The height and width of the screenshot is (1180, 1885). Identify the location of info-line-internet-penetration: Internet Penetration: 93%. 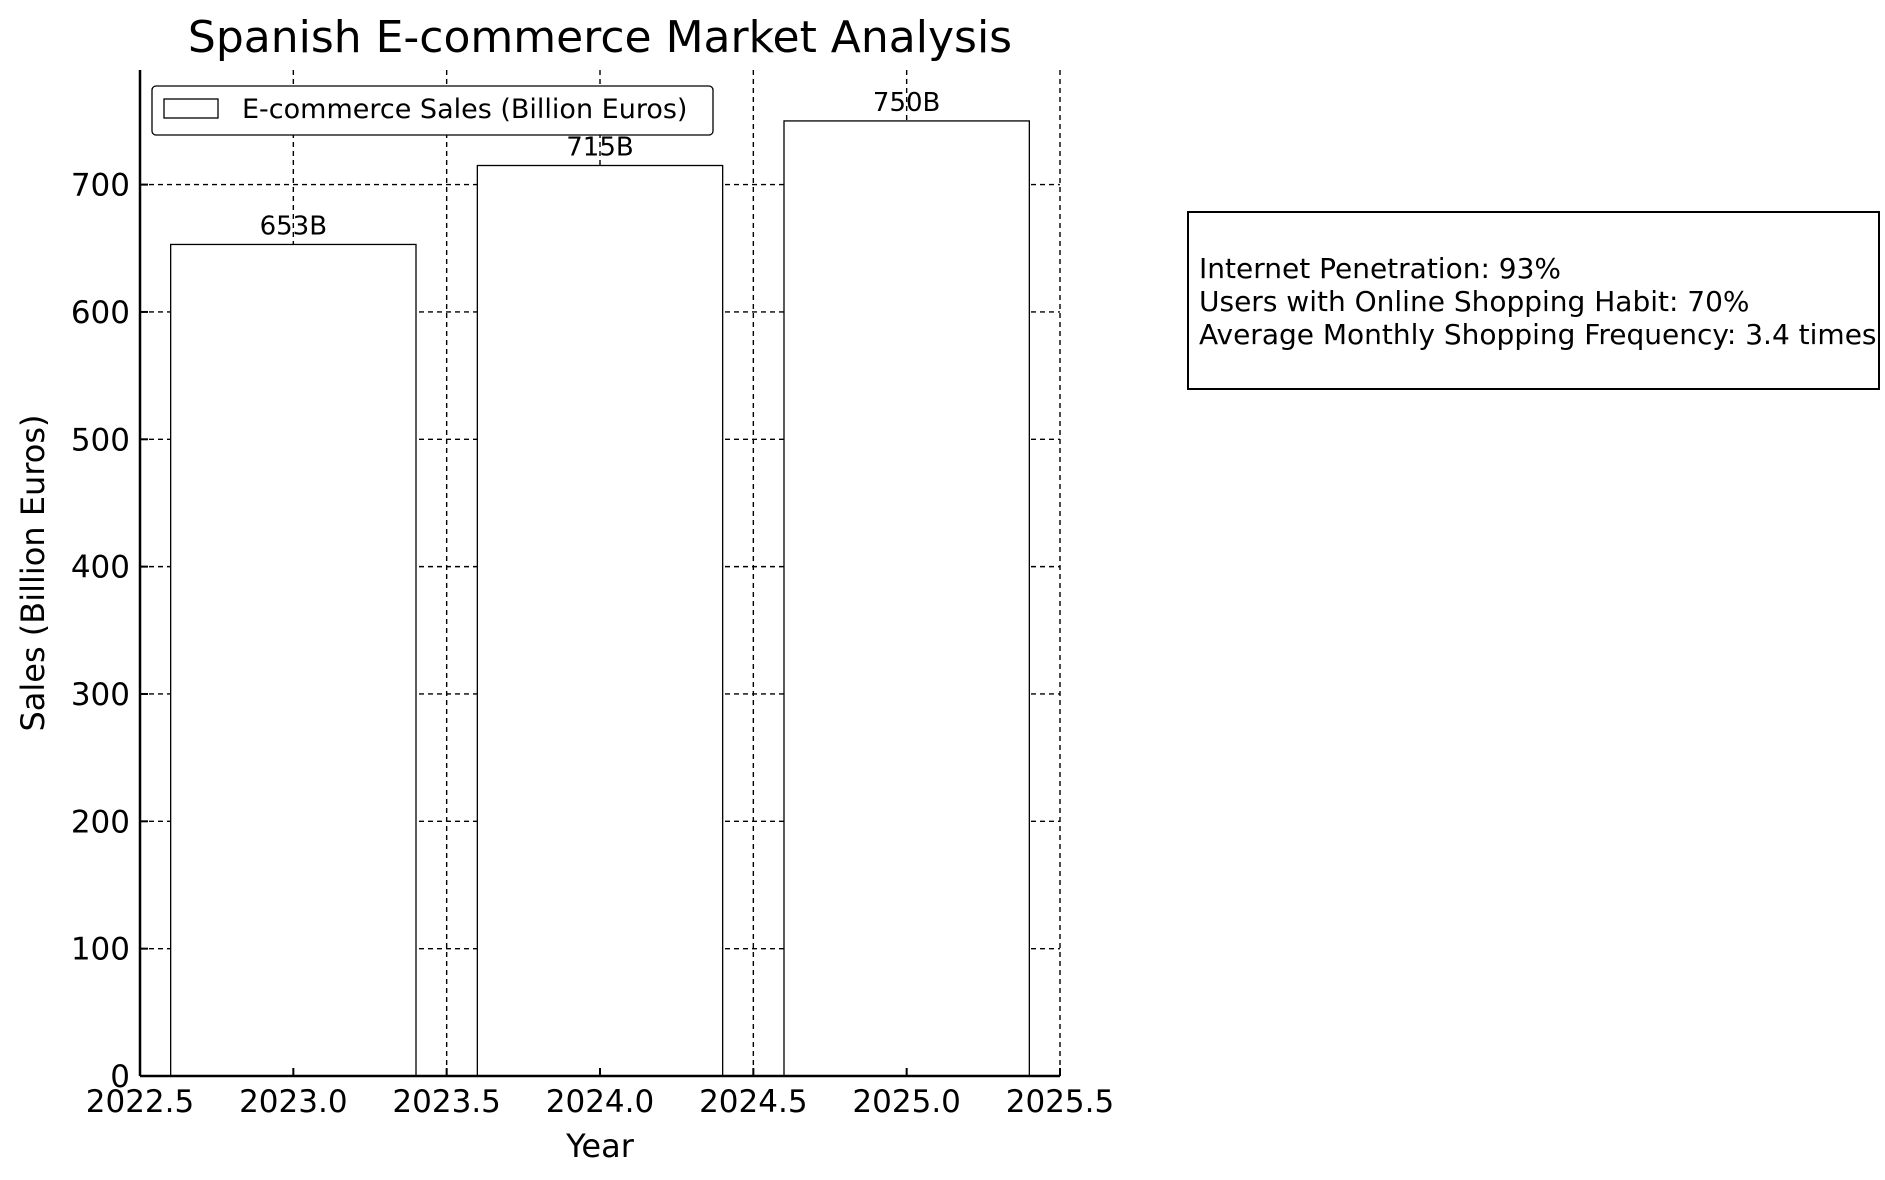
(1380, 268).